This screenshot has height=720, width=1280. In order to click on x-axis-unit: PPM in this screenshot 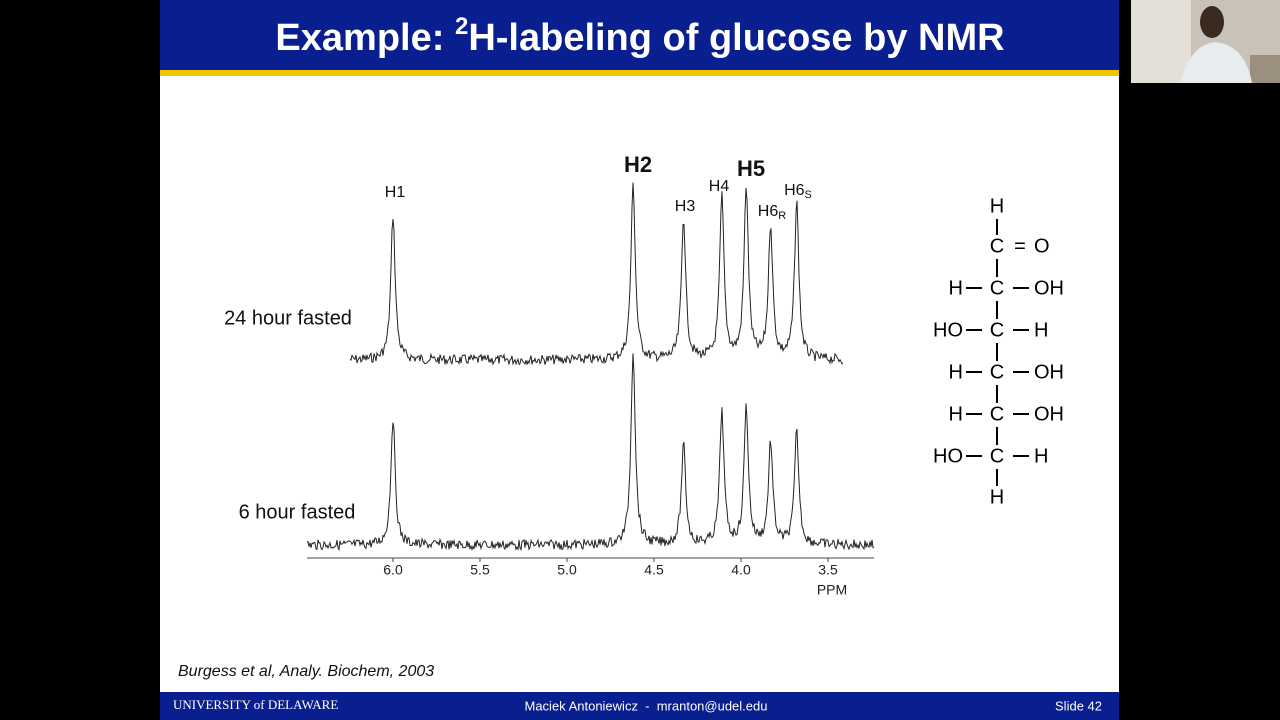, I will do `click(832, 590)`.